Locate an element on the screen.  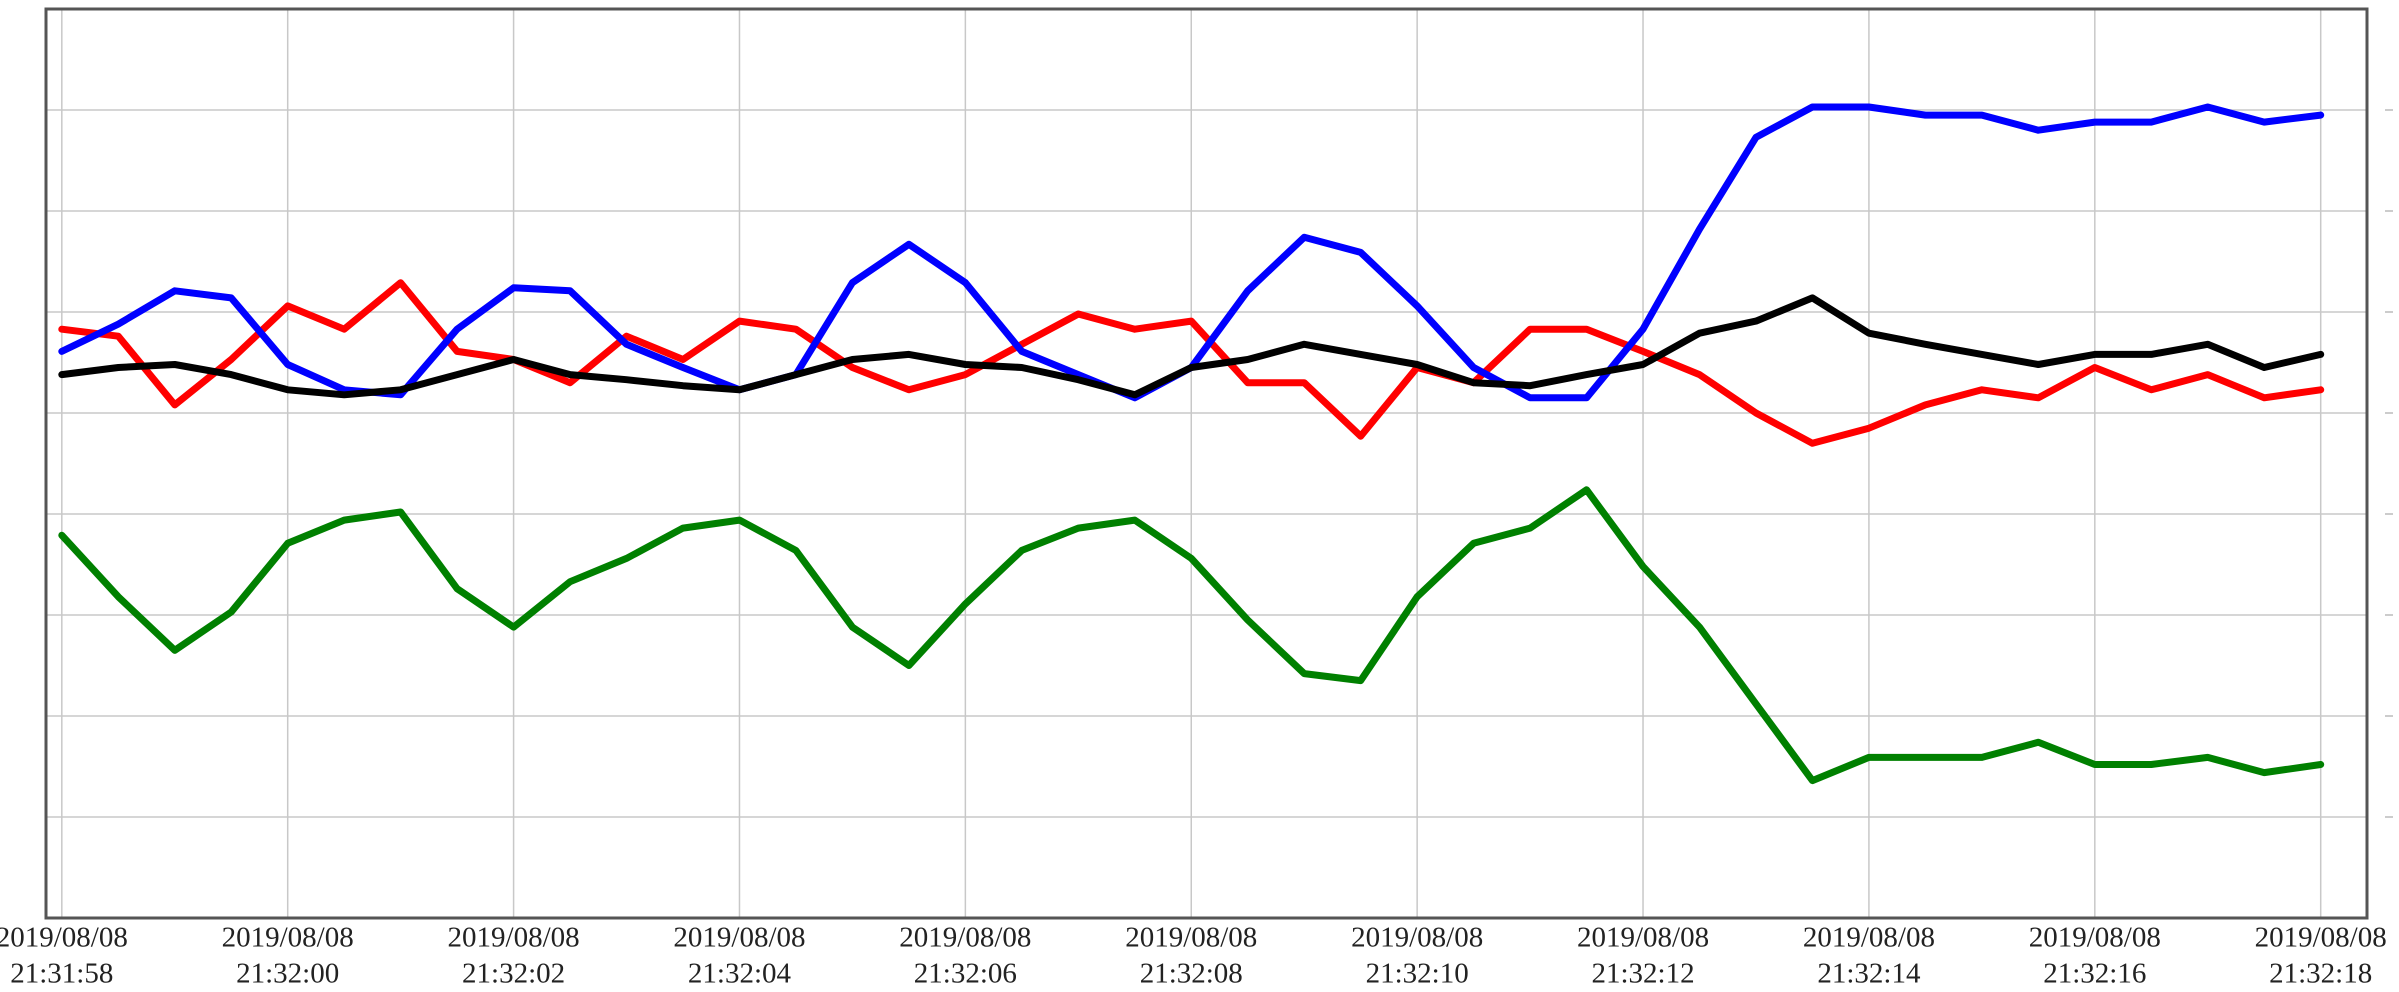
x-tick-label: 21:32:14 is located at coordinates (1869, 974).